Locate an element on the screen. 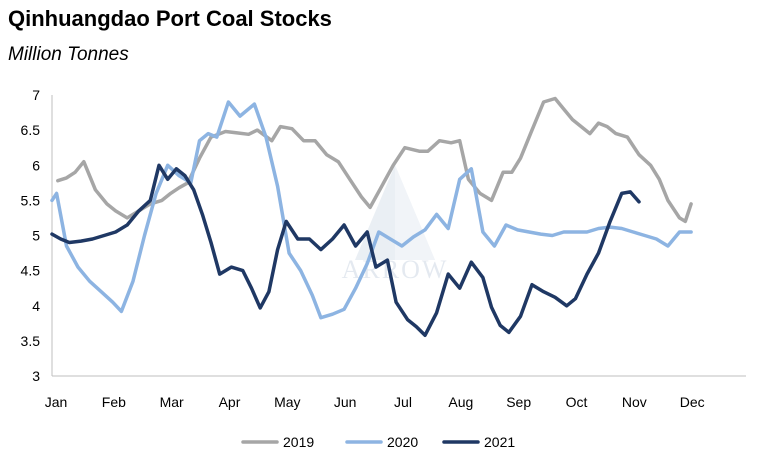 The height and width of the screenshot is (474, 770). x-tick-label: May is located at coordinates (287, 402).